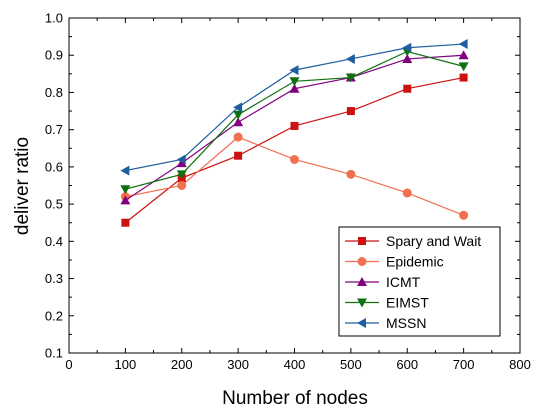  What do you see at coordinates (407, 303) in the screenshot?
I see `legend-label: EIMST` at bounding box center [407, 303].